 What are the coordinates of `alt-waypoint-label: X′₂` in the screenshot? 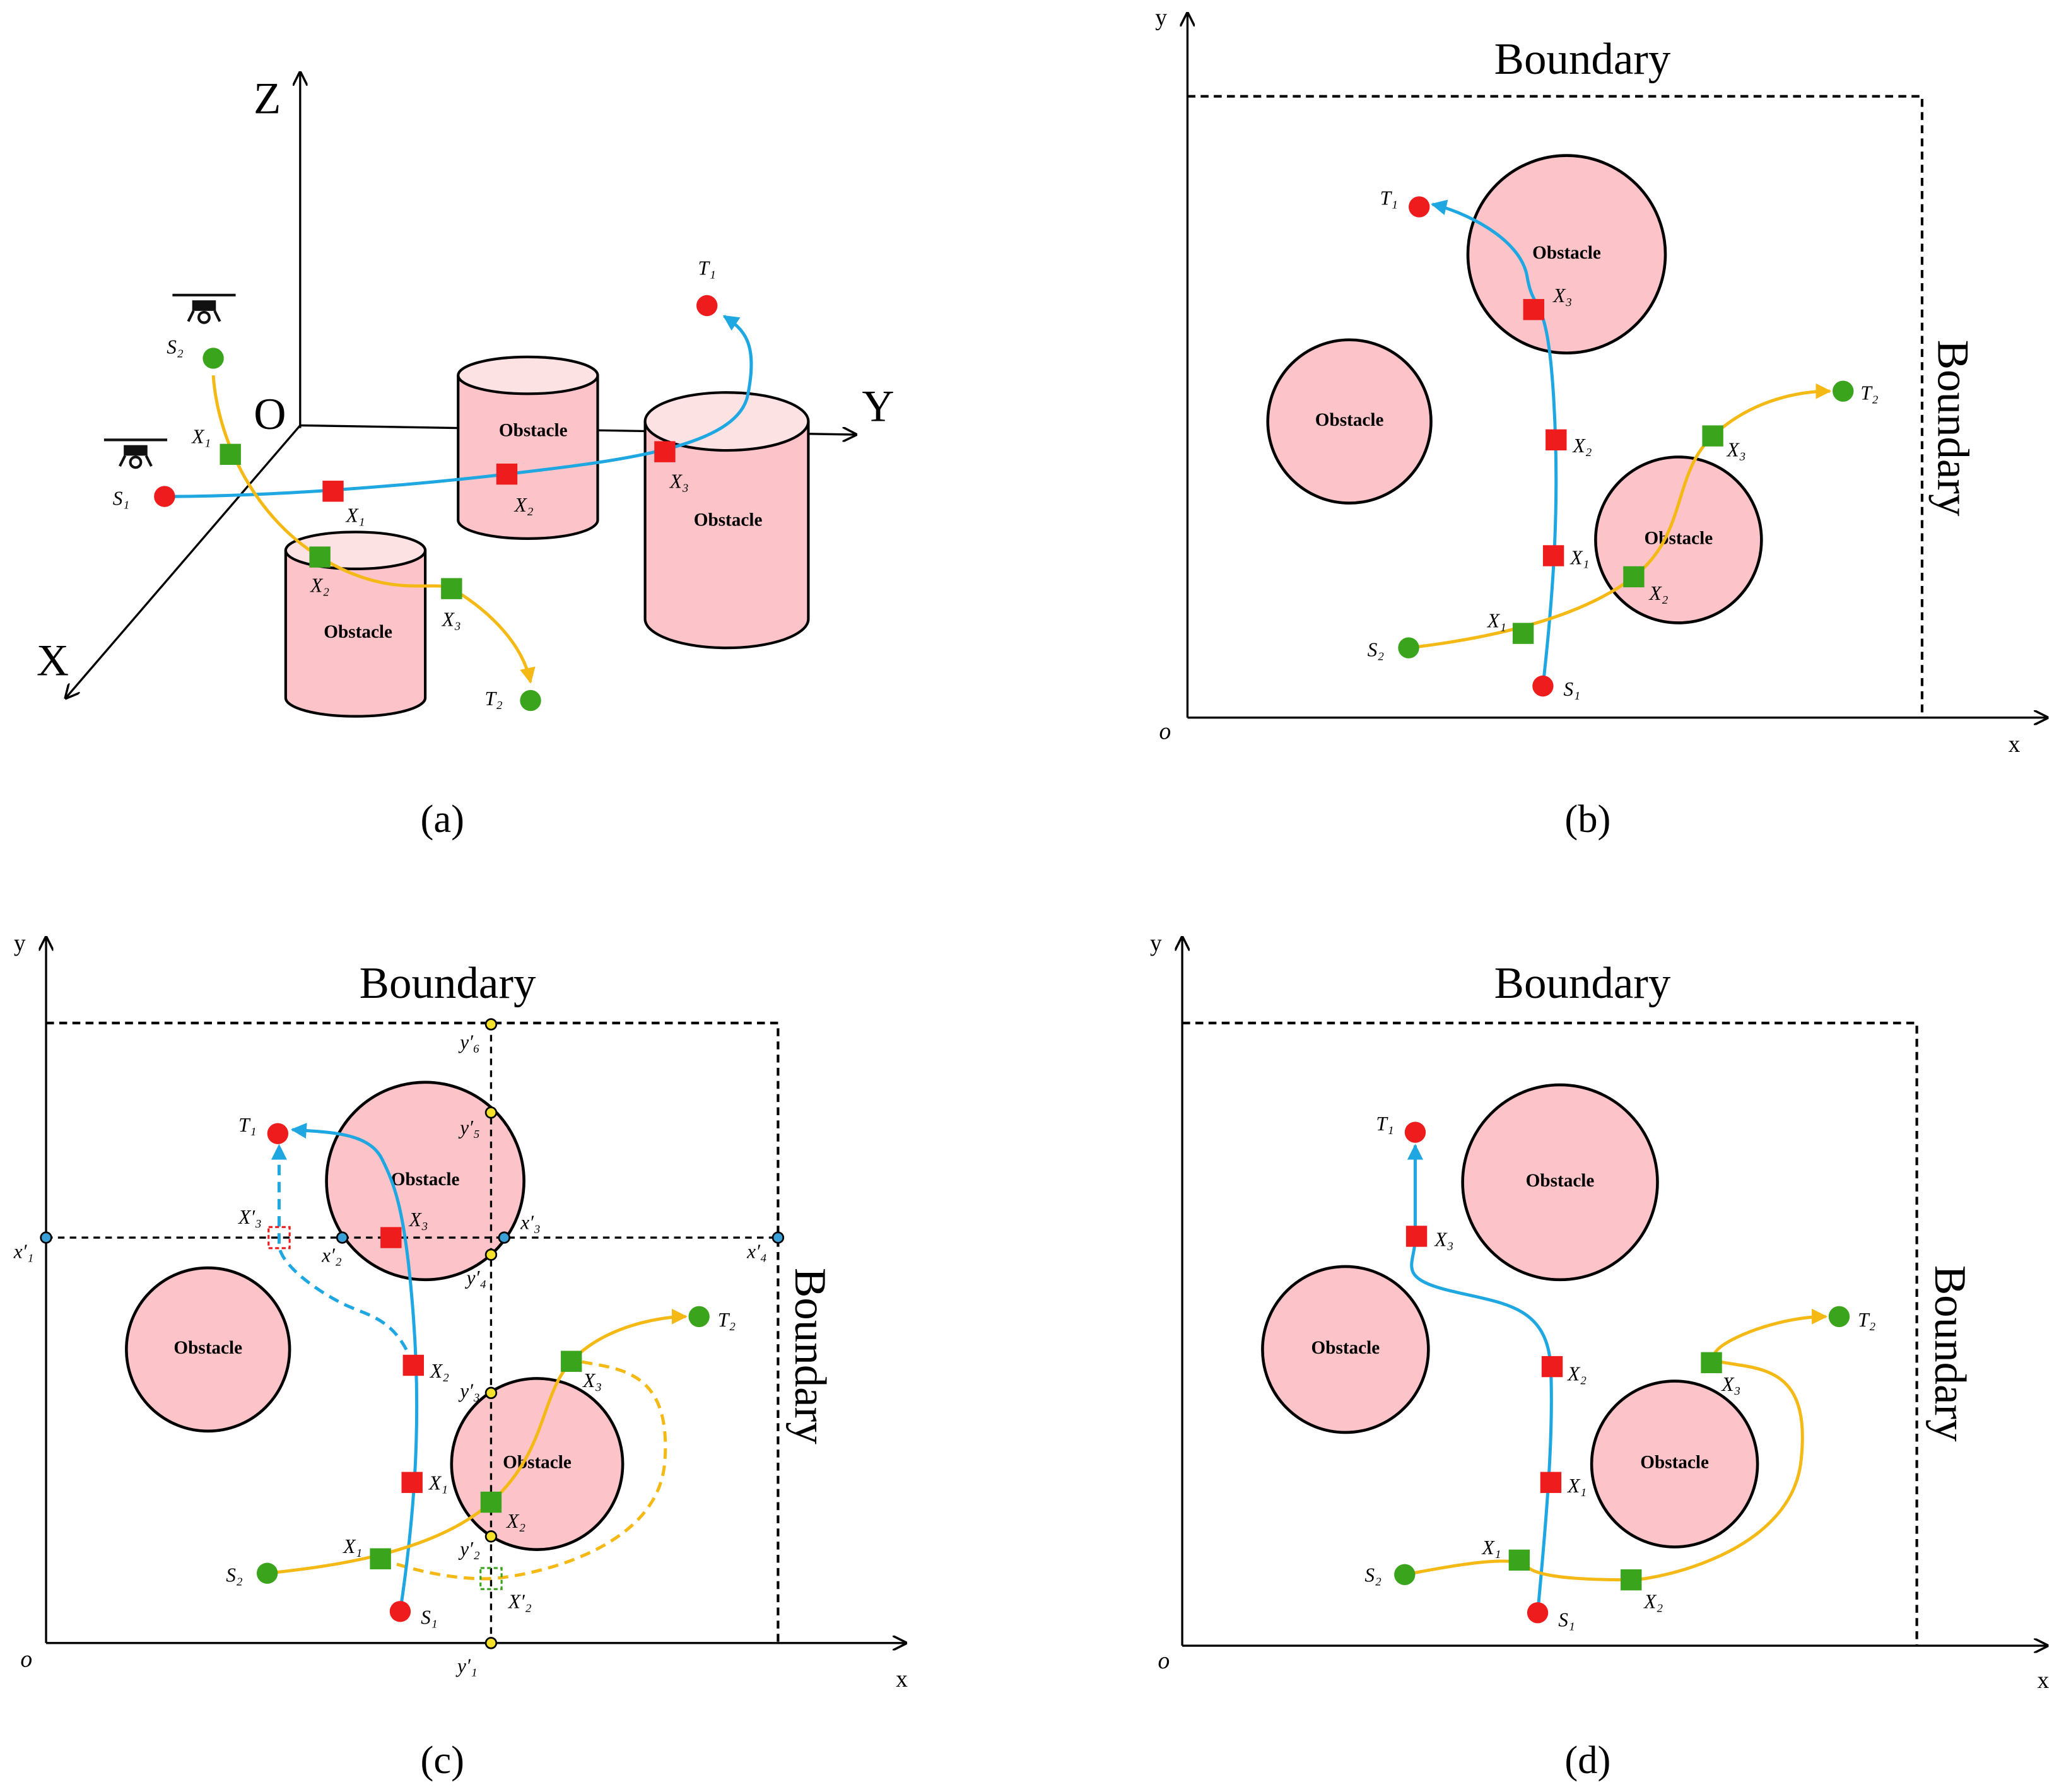 It's located at (519, 1601).